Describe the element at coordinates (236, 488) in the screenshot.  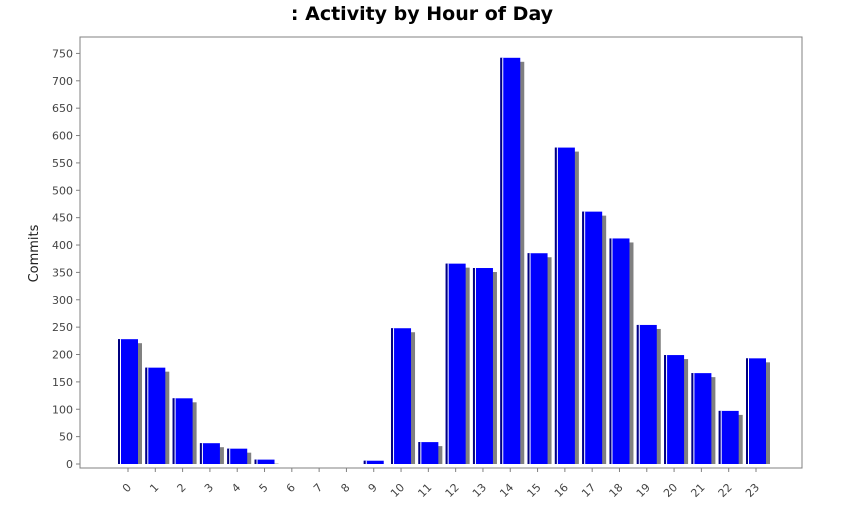
I see `x-tick-label: 4` at that location.